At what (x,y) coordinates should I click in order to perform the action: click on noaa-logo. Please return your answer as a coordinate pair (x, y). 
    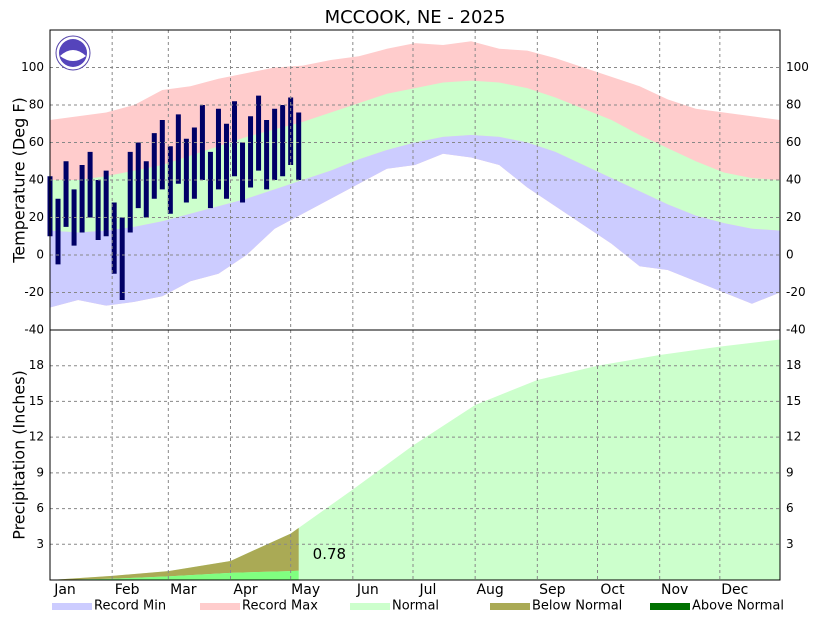
    Looking at the image, I should click on (73, 53).